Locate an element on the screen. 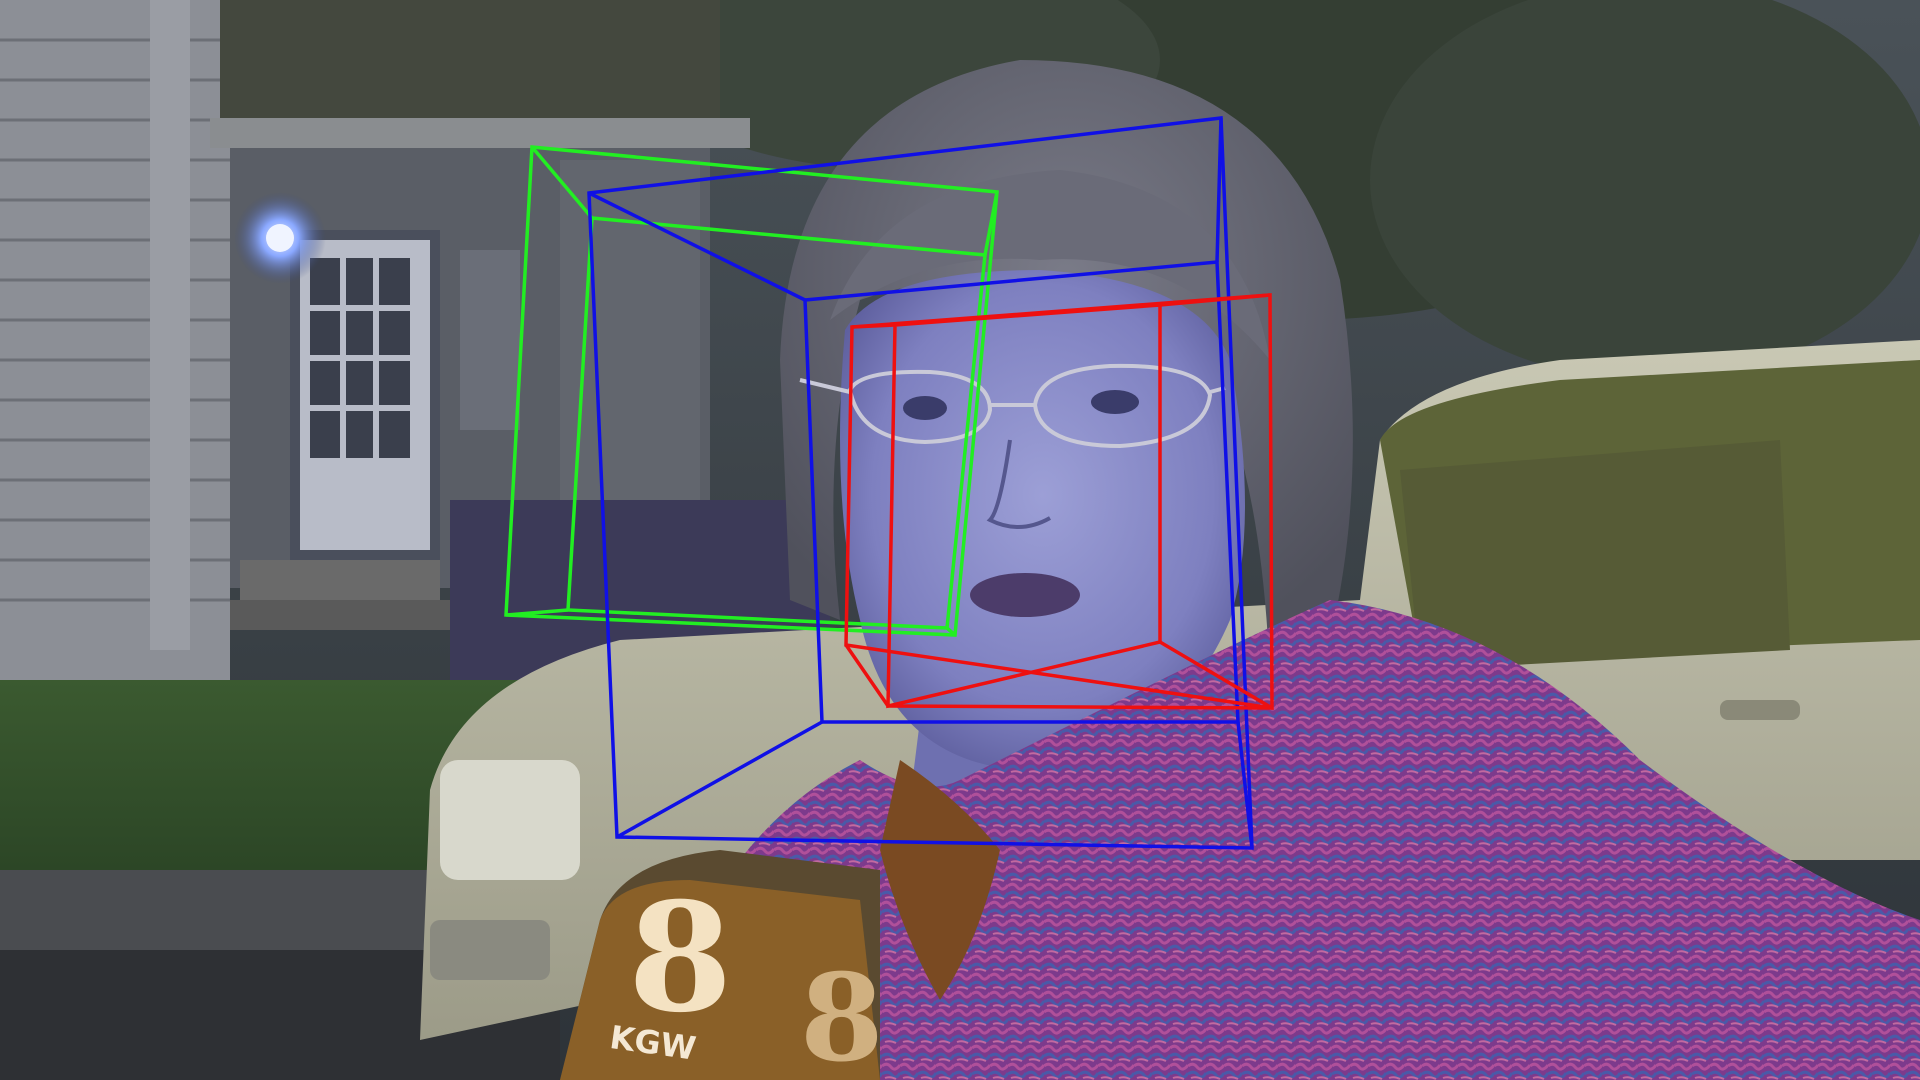 The height and width of the screenshot is (1080, 1920). svg-text: 8 is located at coordinates (842, 1014).